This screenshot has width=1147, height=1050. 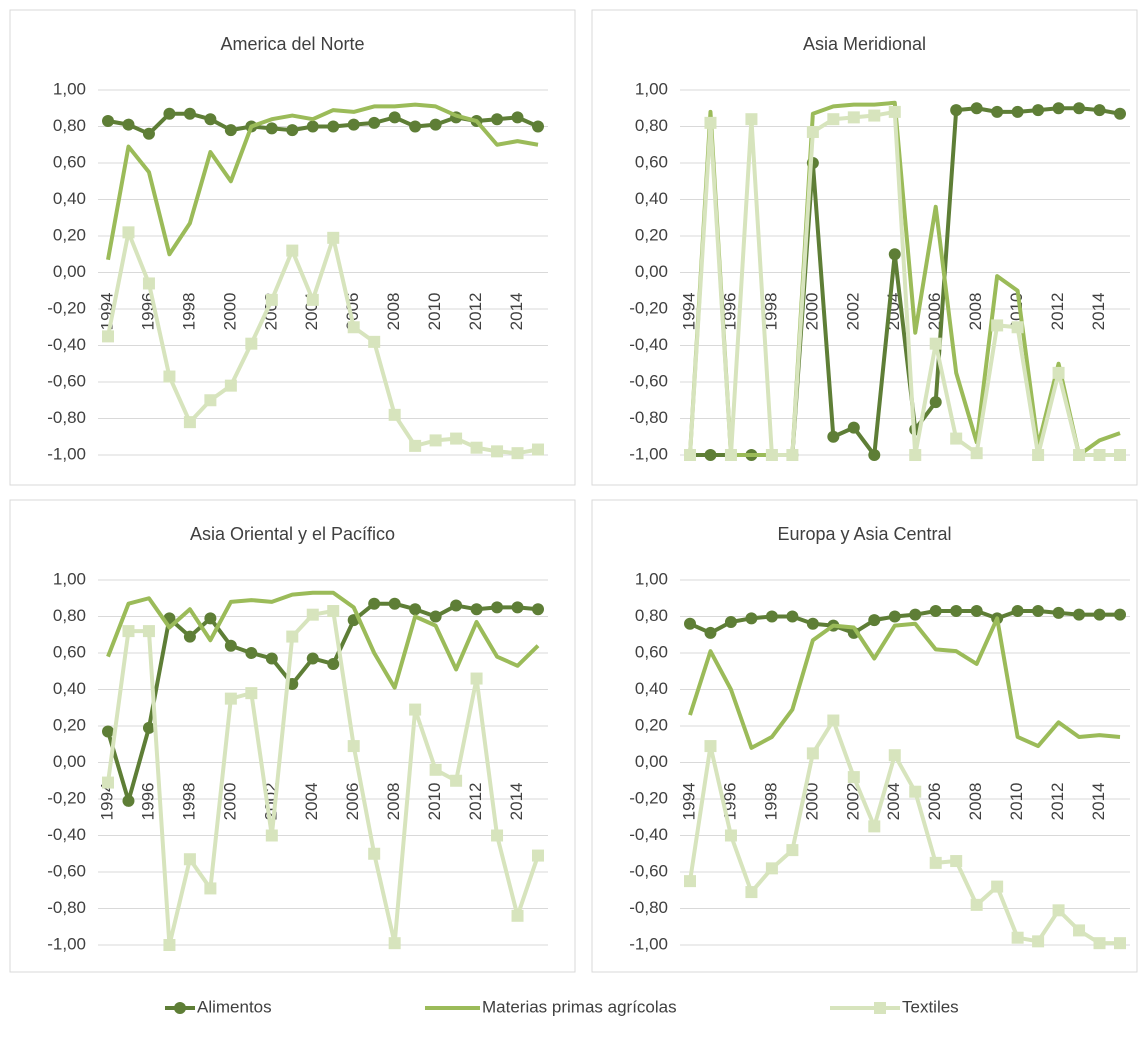 I want to click on x-tick-label: 2008, so click(x=975, y=312).